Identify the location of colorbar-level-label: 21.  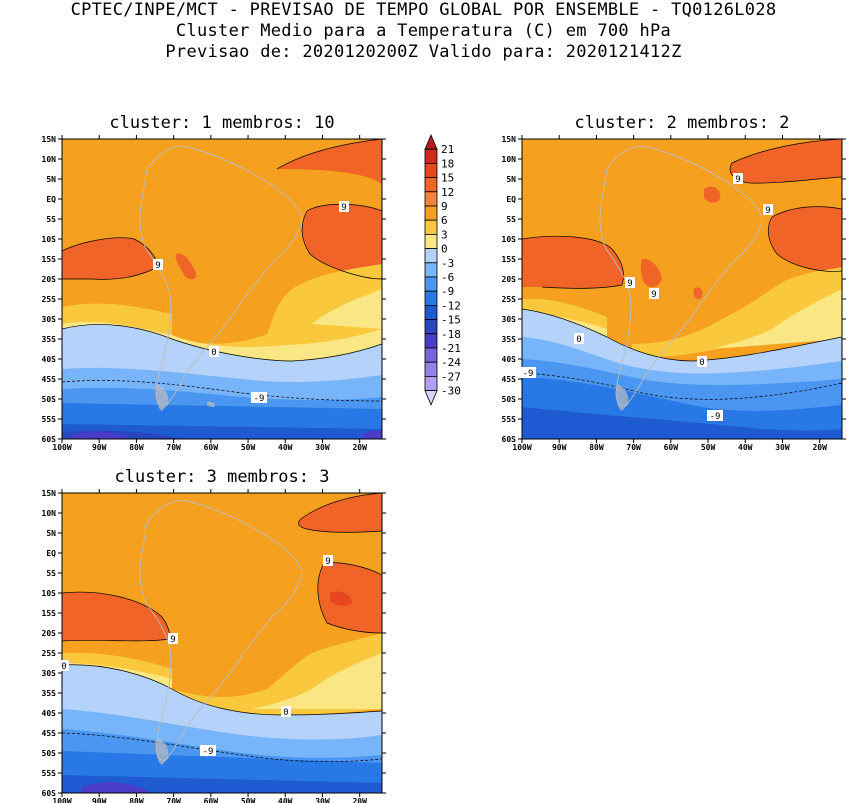
(447, 149).